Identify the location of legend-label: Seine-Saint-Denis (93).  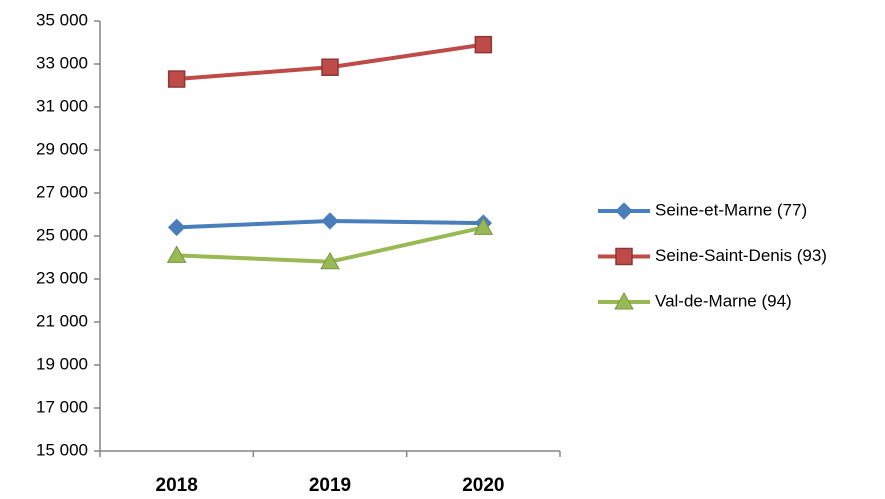
(741, 255).